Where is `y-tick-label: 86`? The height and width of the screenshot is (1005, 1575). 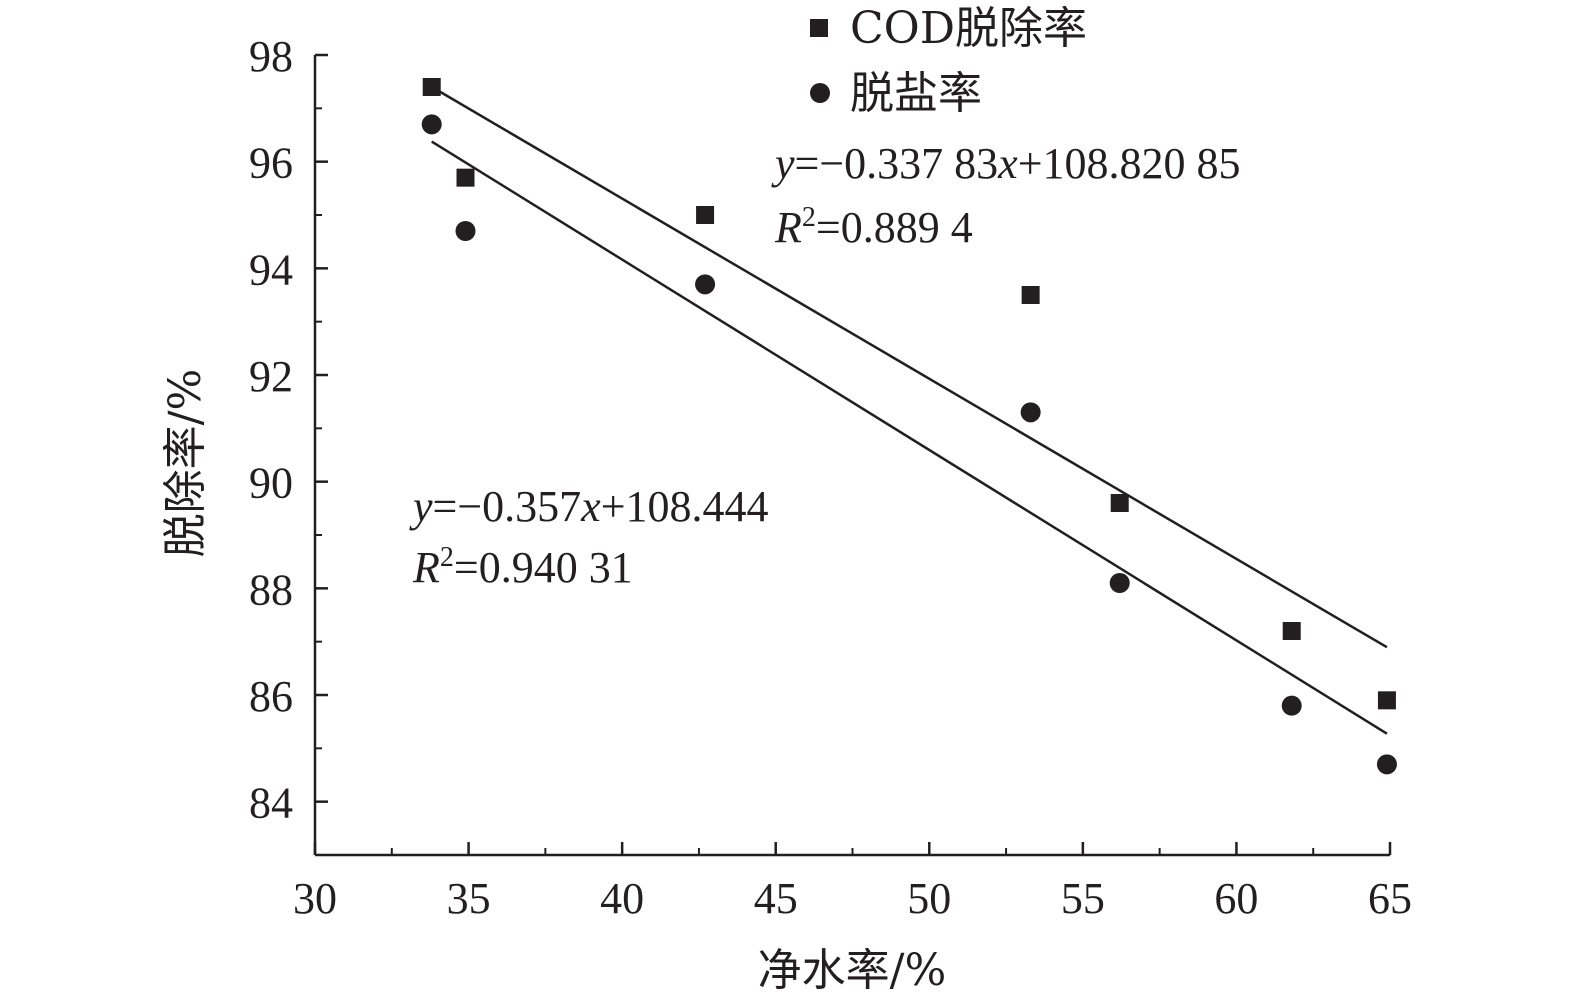 y-tick-label: 86 is located at coordinates (271, 696).